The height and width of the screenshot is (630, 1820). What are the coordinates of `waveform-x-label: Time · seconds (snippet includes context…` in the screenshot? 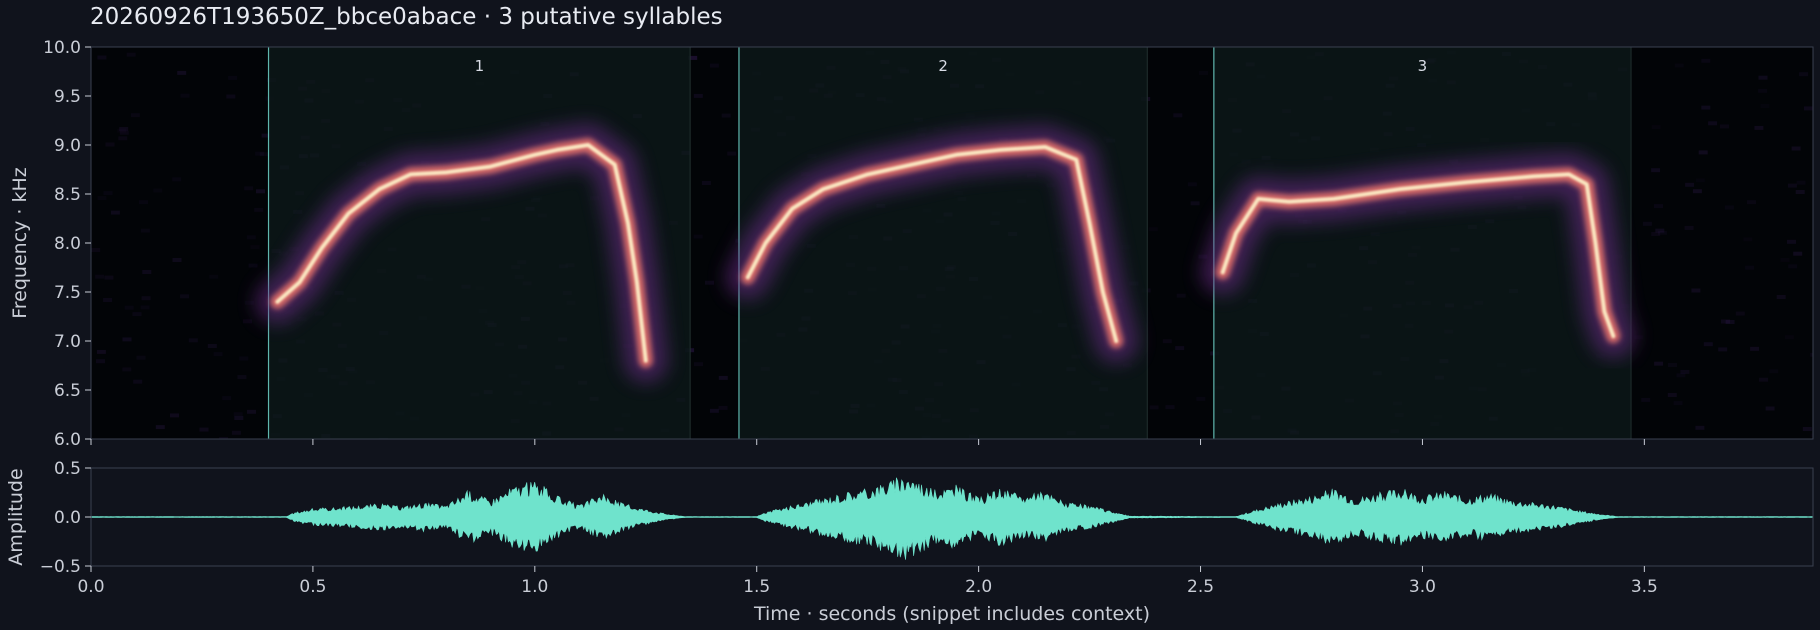 It's located at (951, 614).